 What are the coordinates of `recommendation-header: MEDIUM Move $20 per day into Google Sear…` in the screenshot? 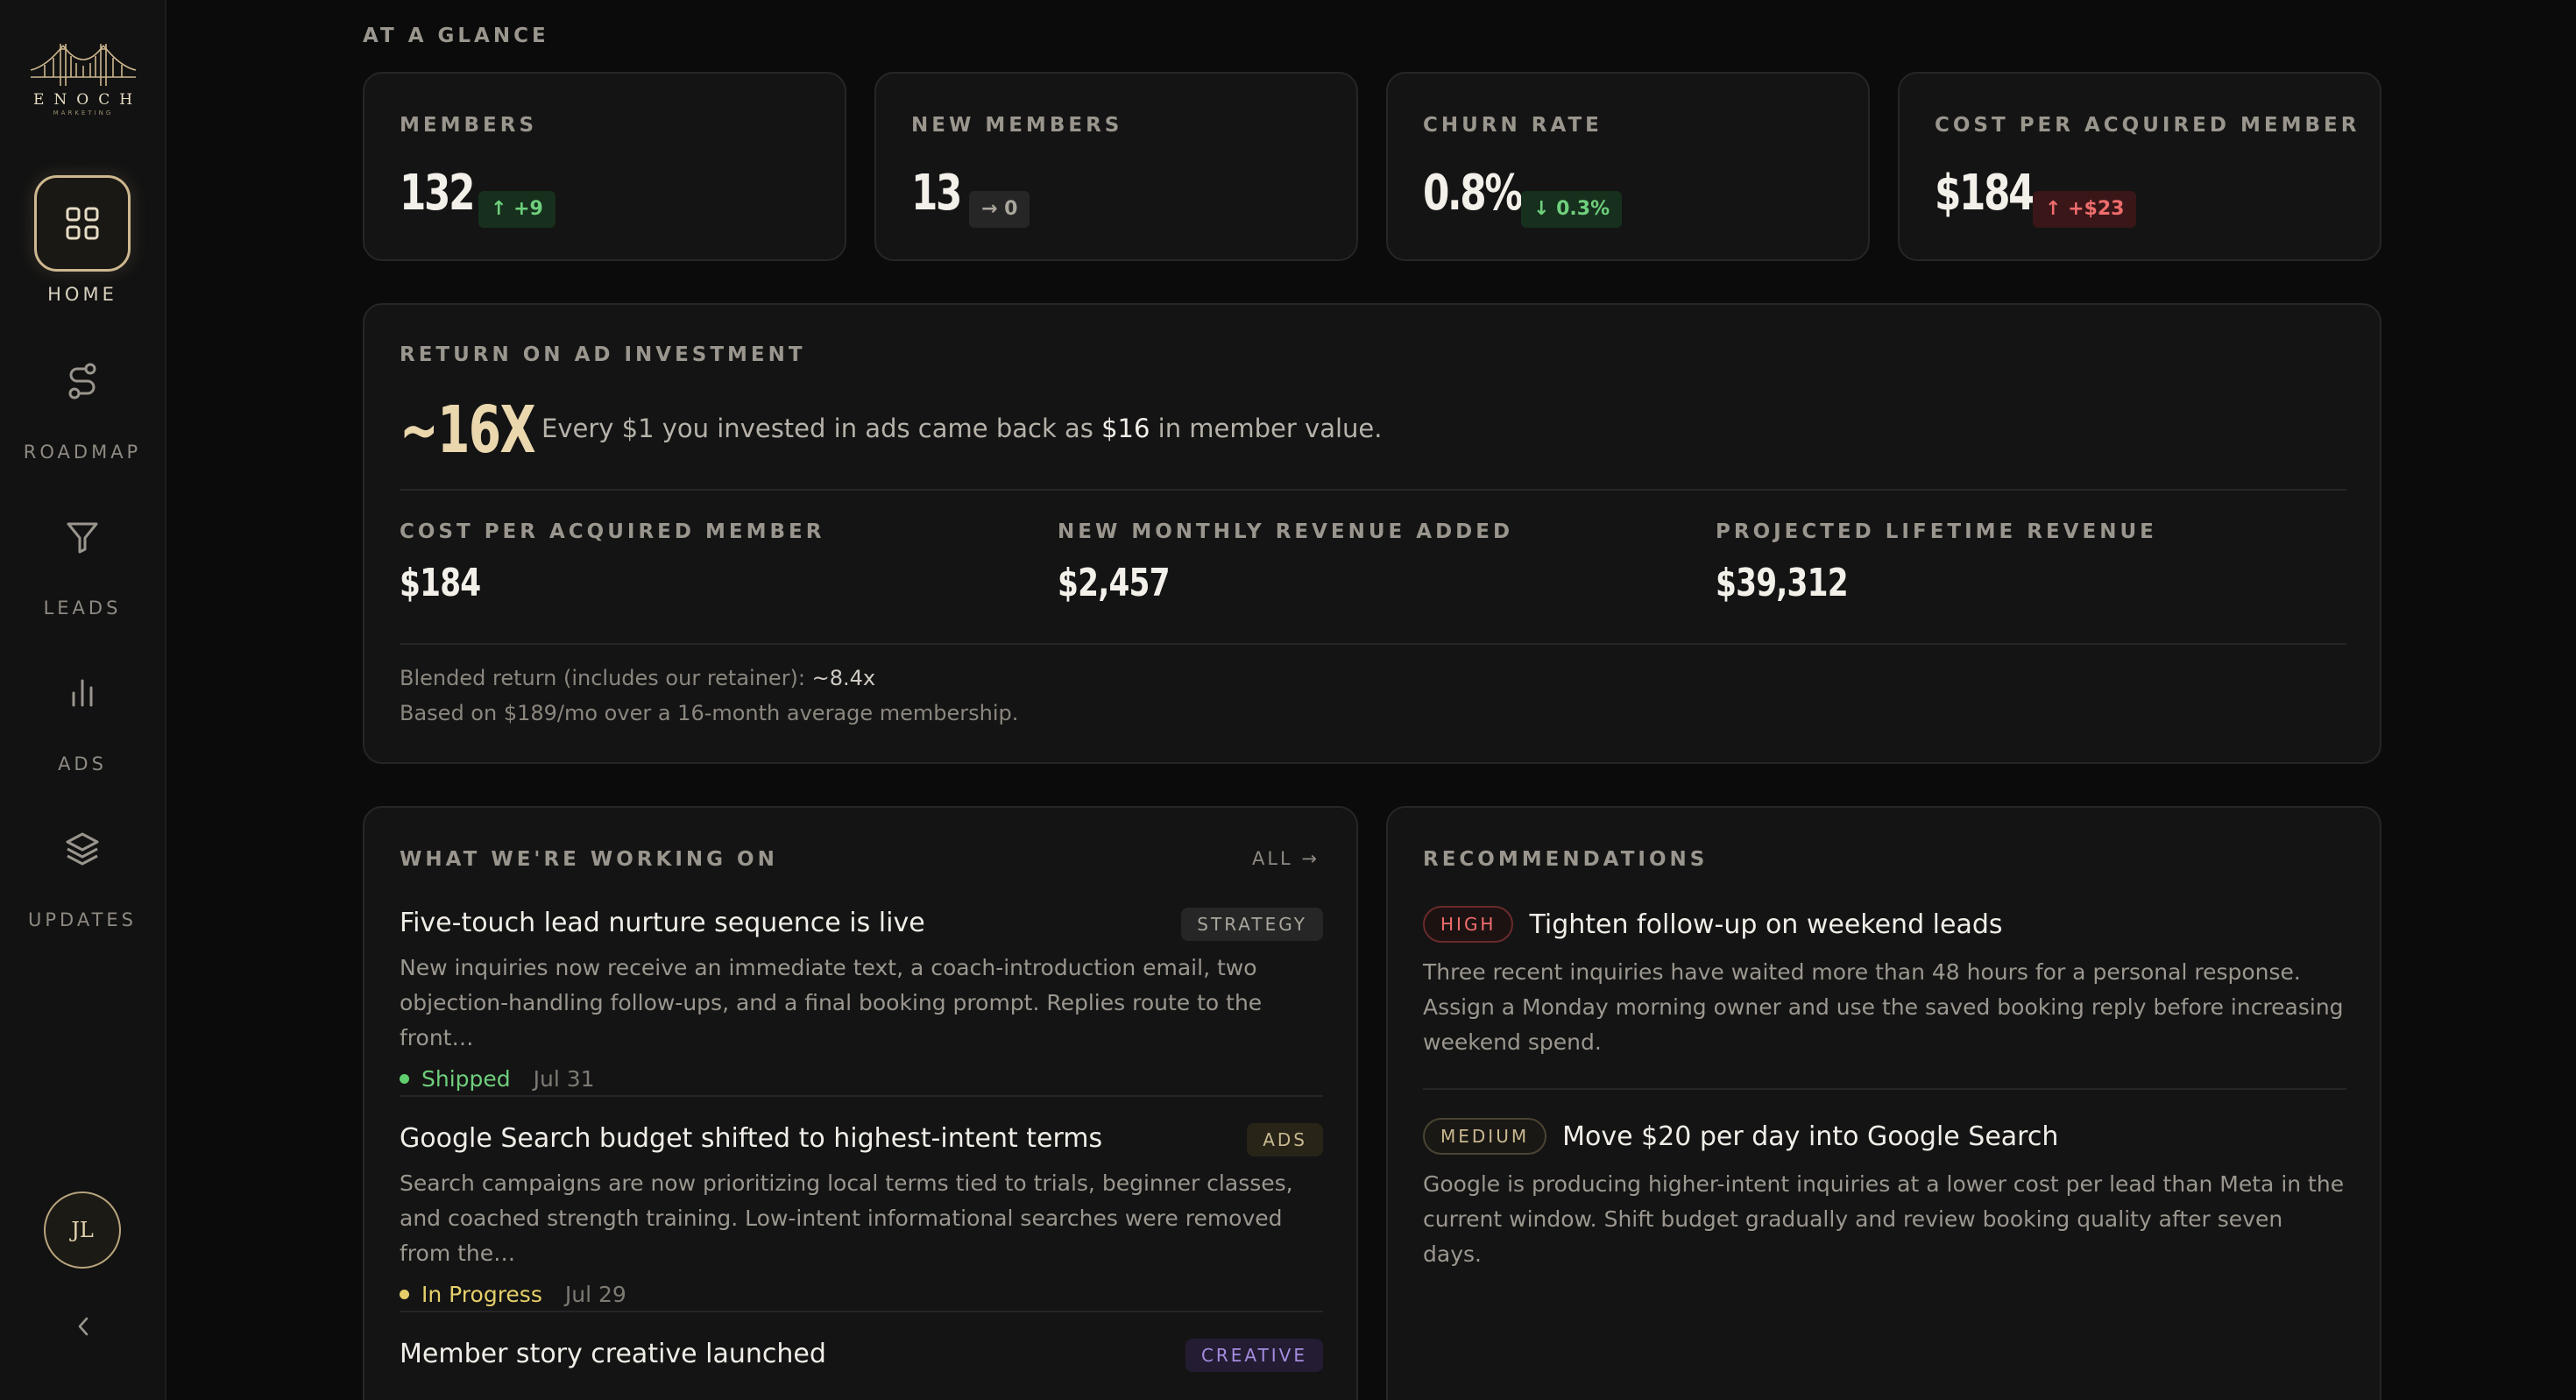 It's located at (1884, 1136).